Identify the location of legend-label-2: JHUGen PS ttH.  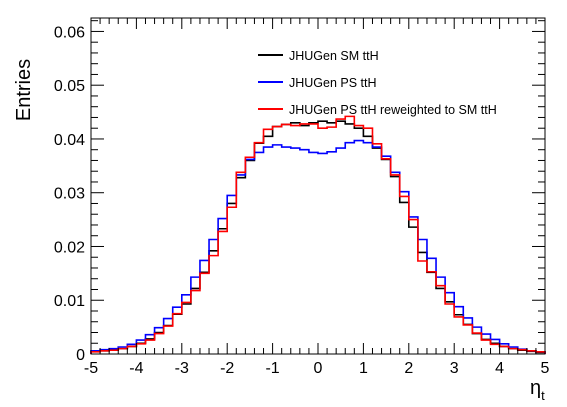
(333, 83).